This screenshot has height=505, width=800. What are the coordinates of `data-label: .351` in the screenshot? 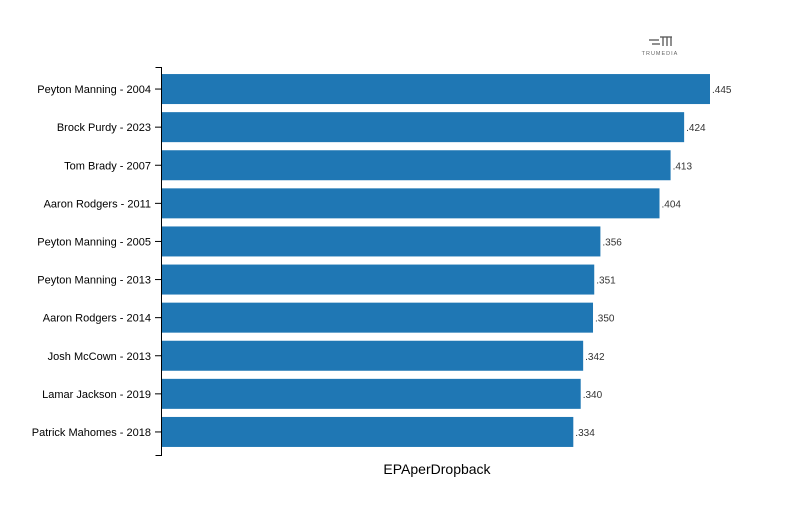 It's located at (606, 281).